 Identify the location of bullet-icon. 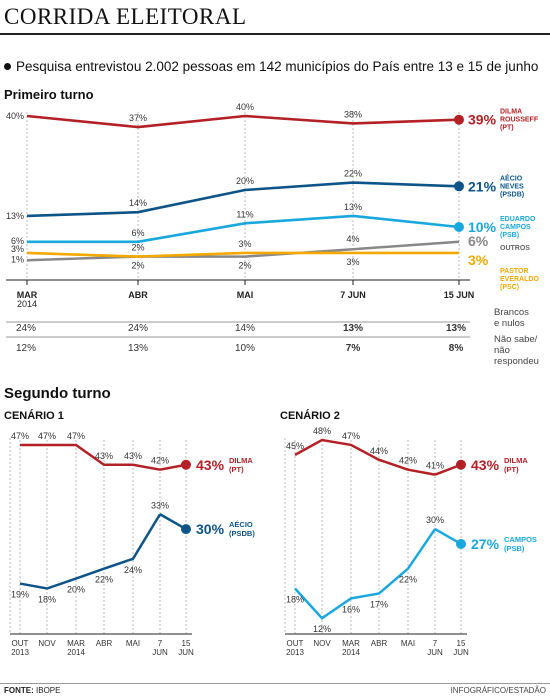
(7, 66).